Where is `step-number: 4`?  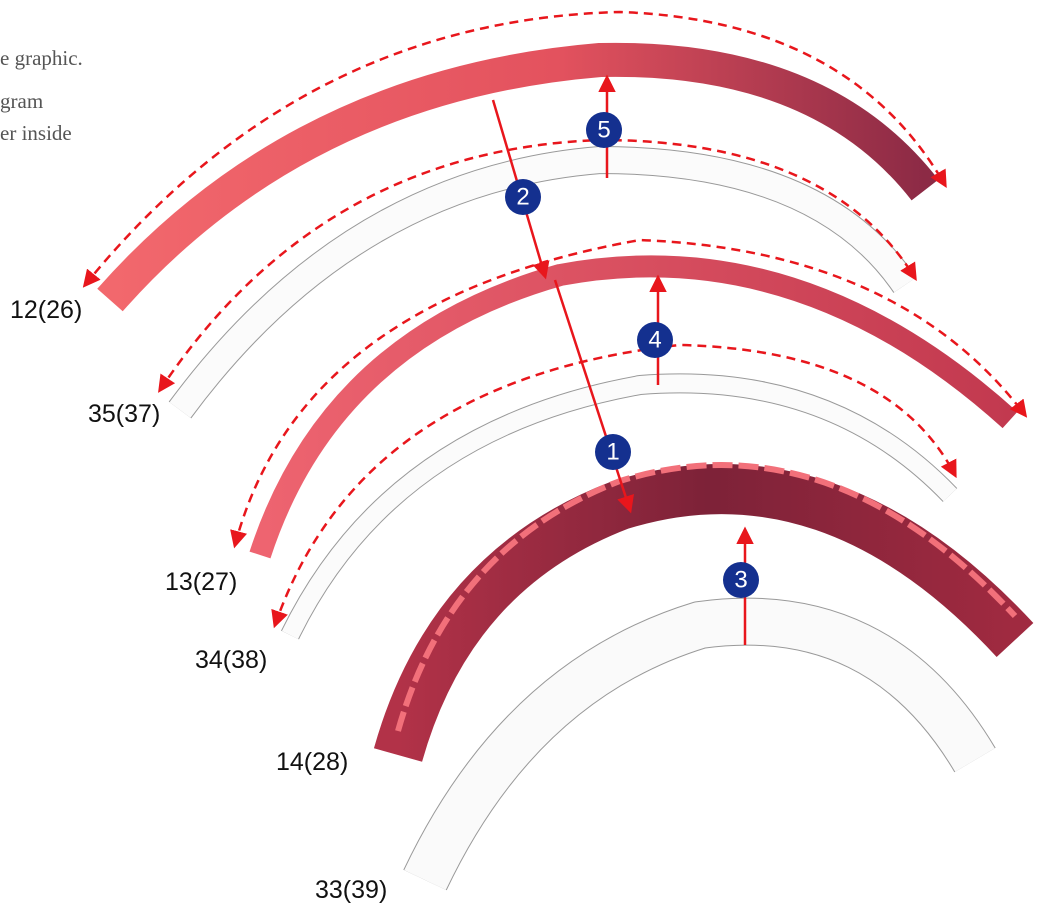
step-number: 4 is located at coordinates (654, 340).